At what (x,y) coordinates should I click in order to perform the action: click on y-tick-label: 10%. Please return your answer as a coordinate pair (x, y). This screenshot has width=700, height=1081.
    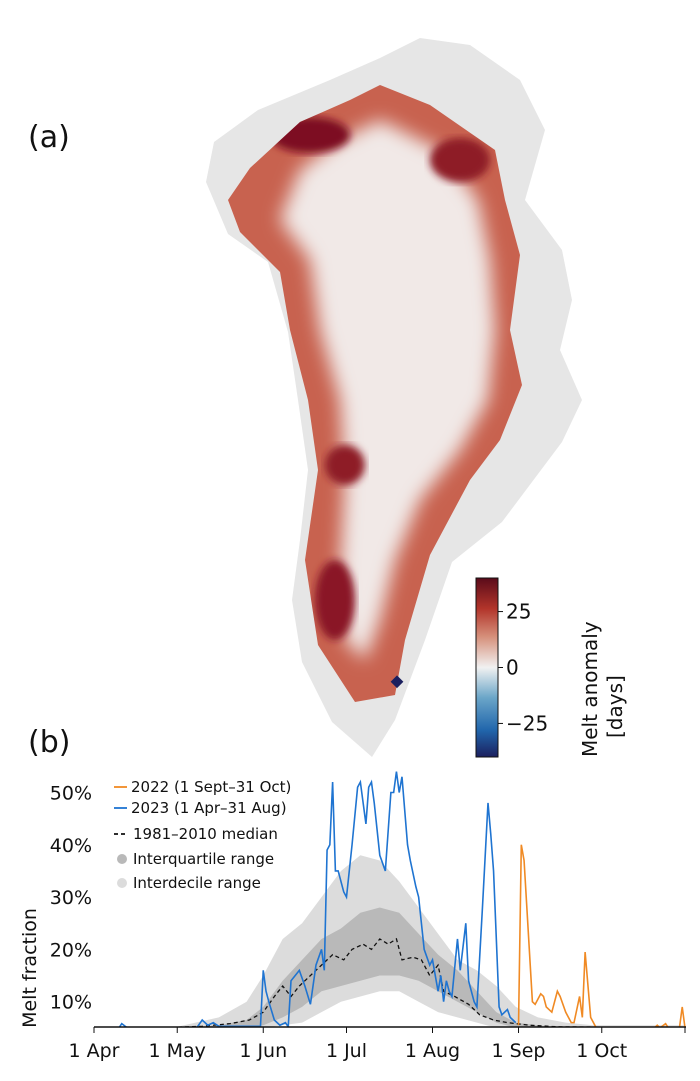
    Looking at the image, I should click on (71, 1003).